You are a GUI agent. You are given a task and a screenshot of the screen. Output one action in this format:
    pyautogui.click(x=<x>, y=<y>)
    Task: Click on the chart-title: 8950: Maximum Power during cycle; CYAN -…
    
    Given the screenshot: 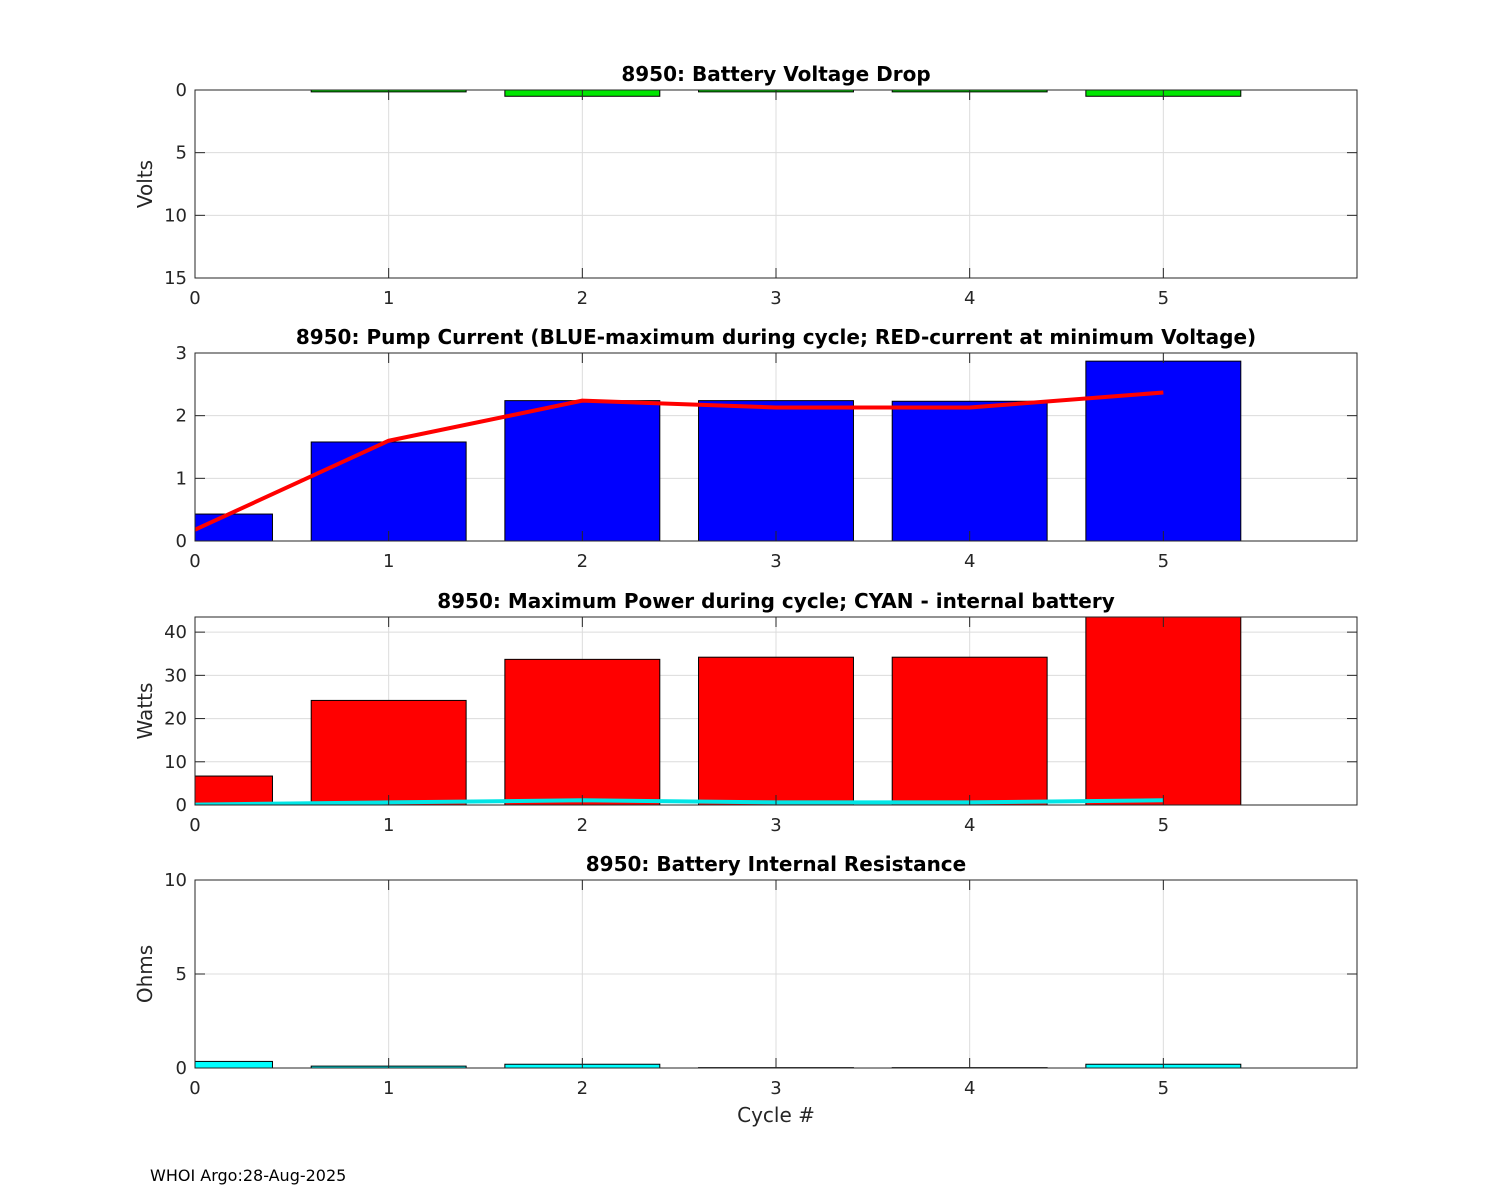 What is the action you would take?
    pyautogui.click(x=776, y=601)
    